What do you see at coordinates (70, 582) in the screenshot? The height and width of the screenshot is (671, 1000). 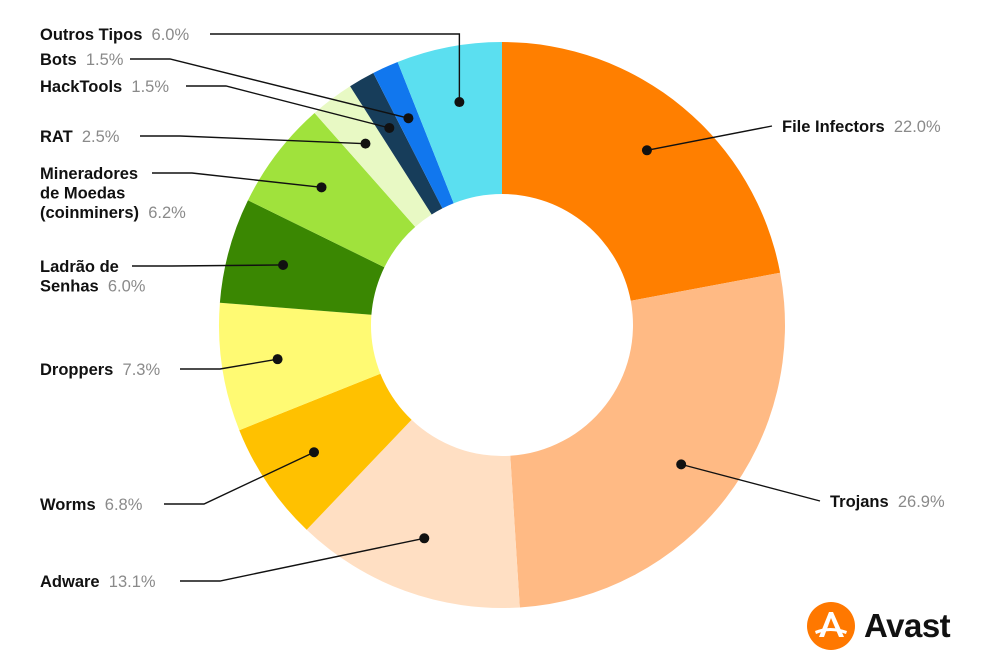 I see `label-name-adware: Adware` at bounding box center [70, 582].